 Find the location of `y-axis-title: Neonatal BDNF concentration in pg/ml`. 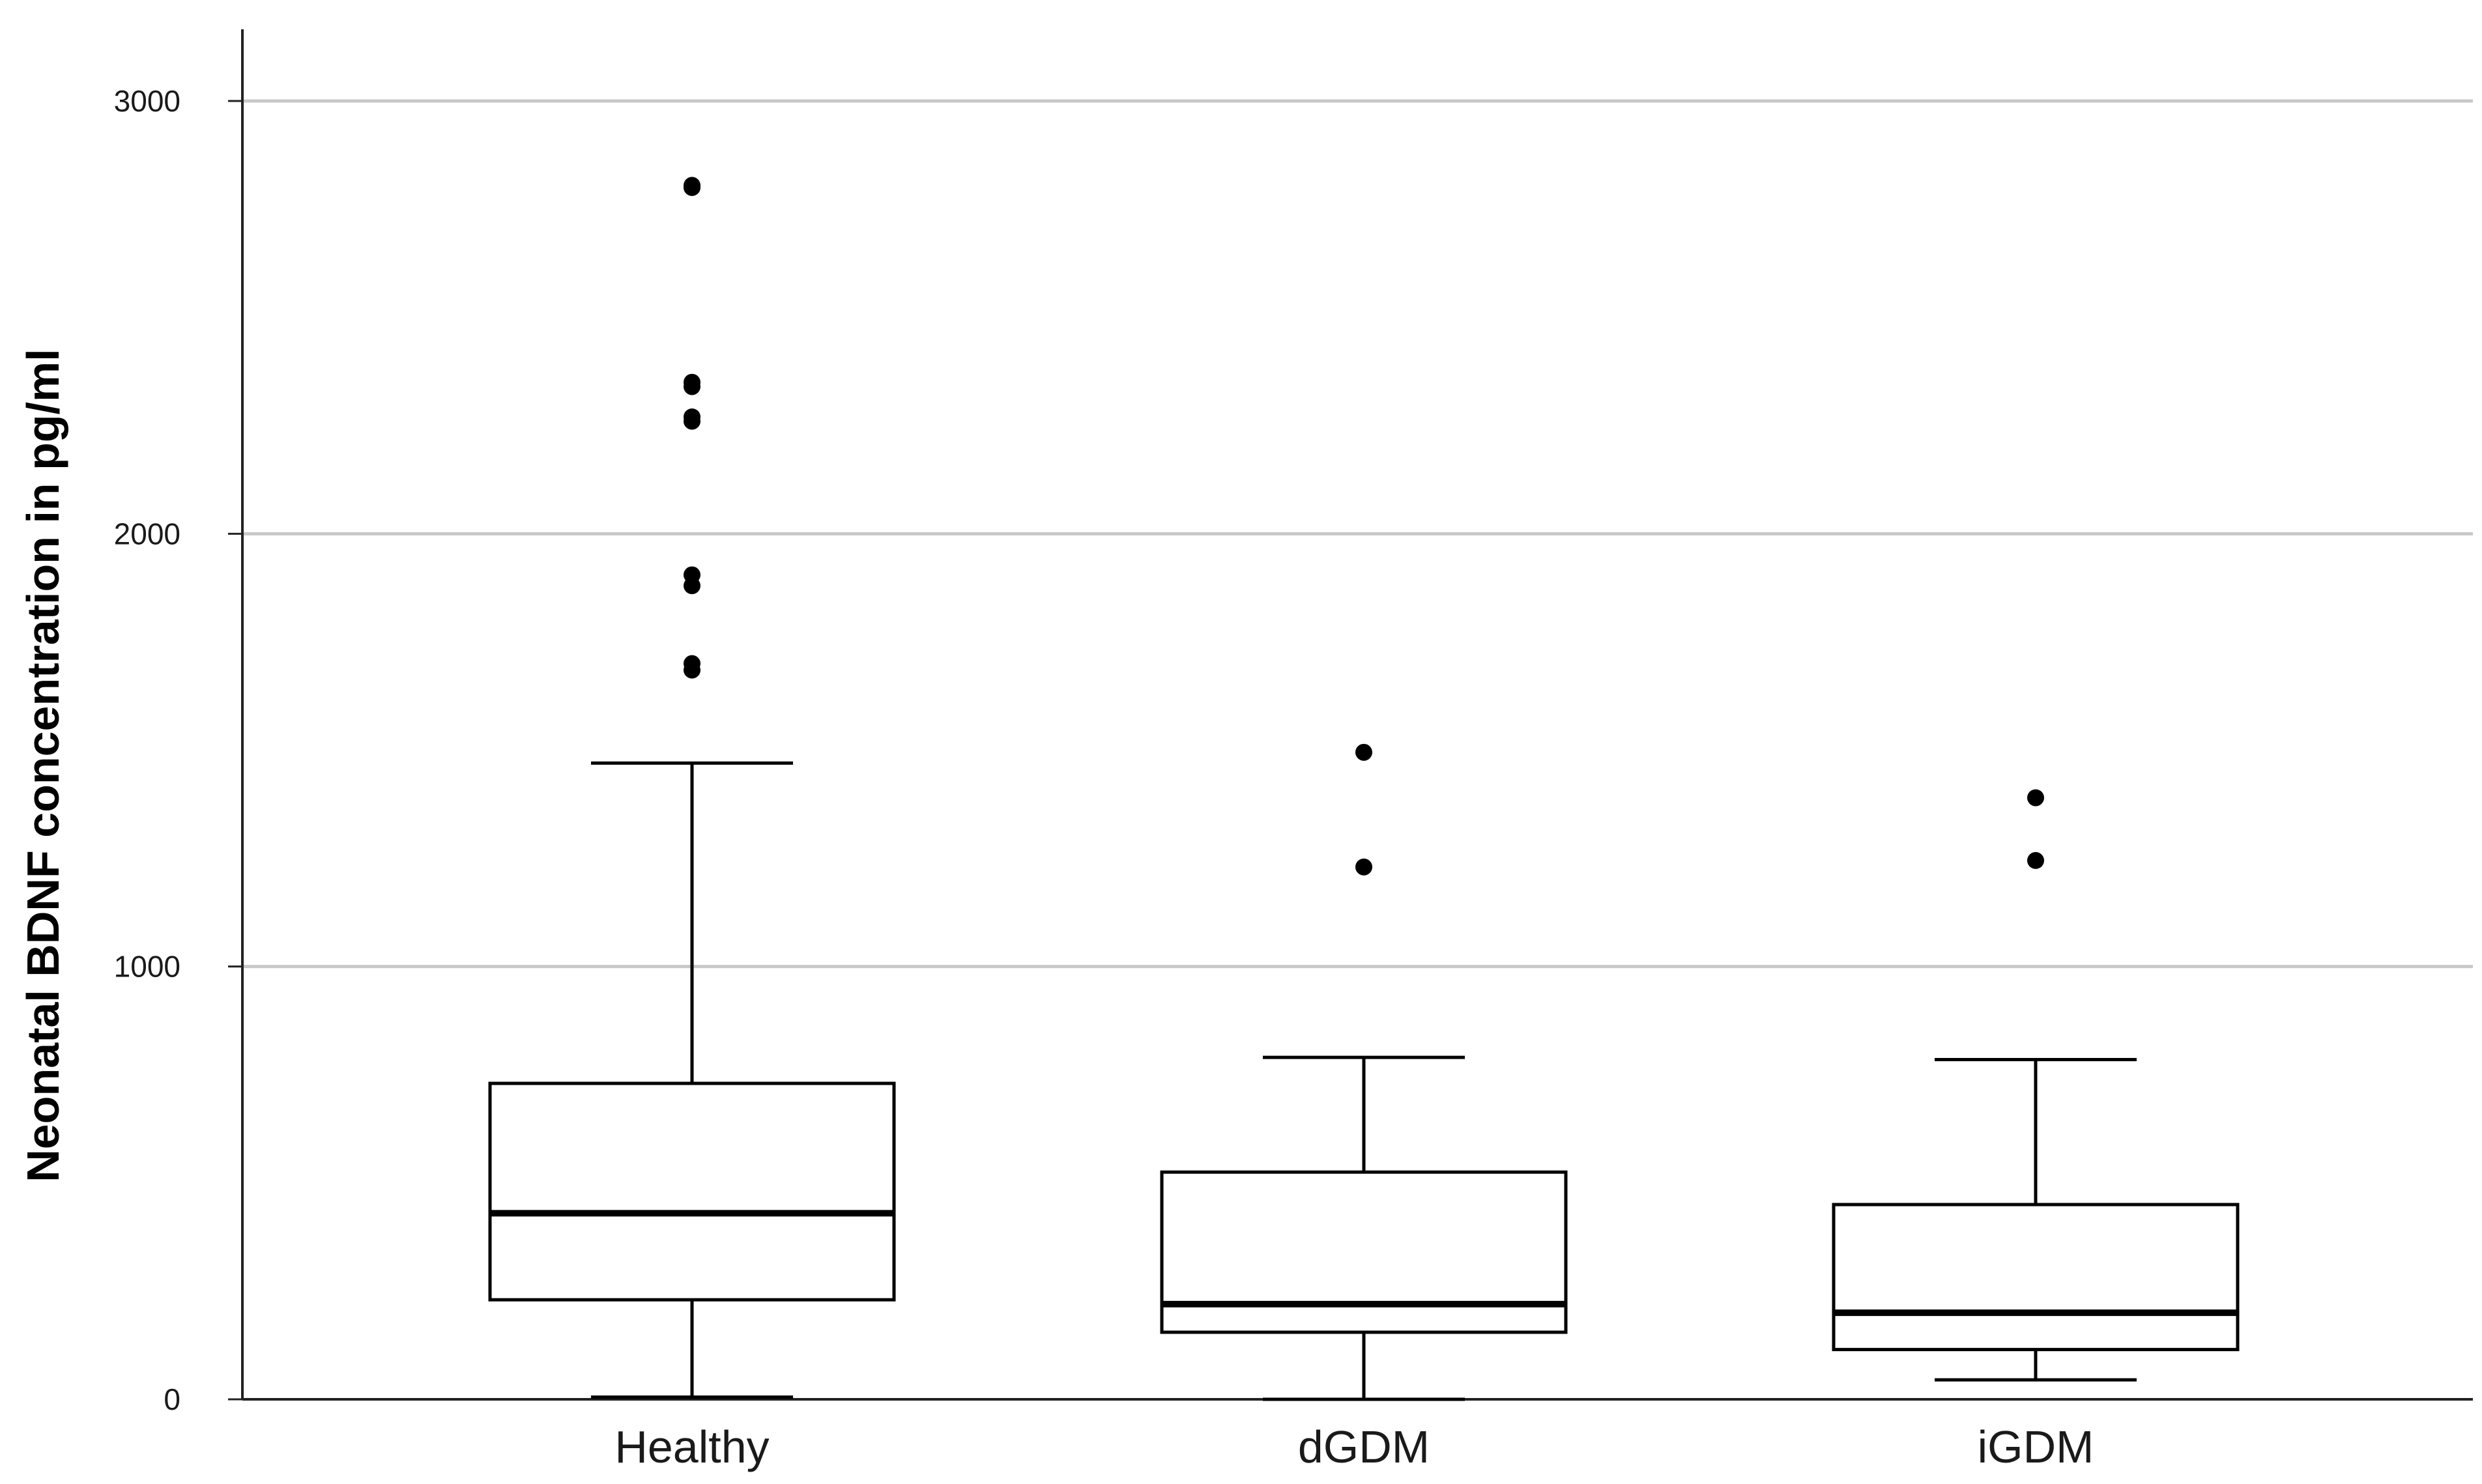

y-axis-title: Neonatal BDNF concentration in pg/ml is located at coordinates (43, 765).